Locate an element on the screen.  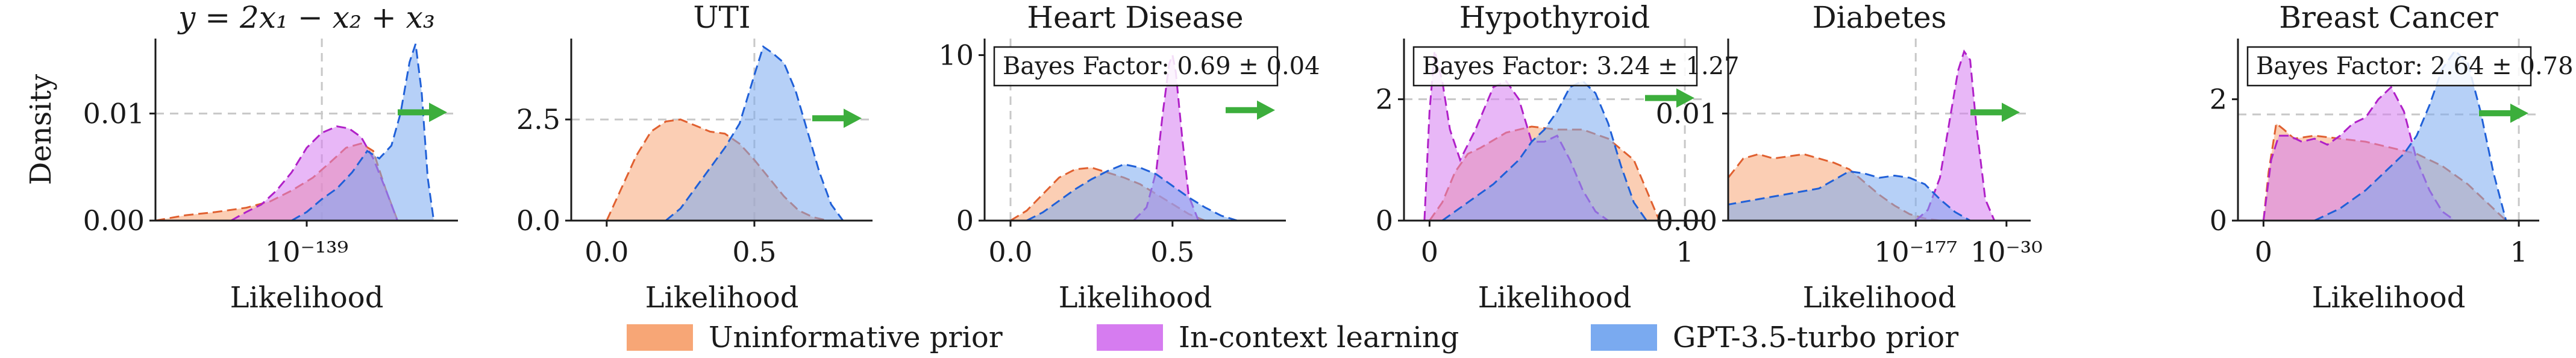
panel-title: UTI is located at coordinates (721, 17).